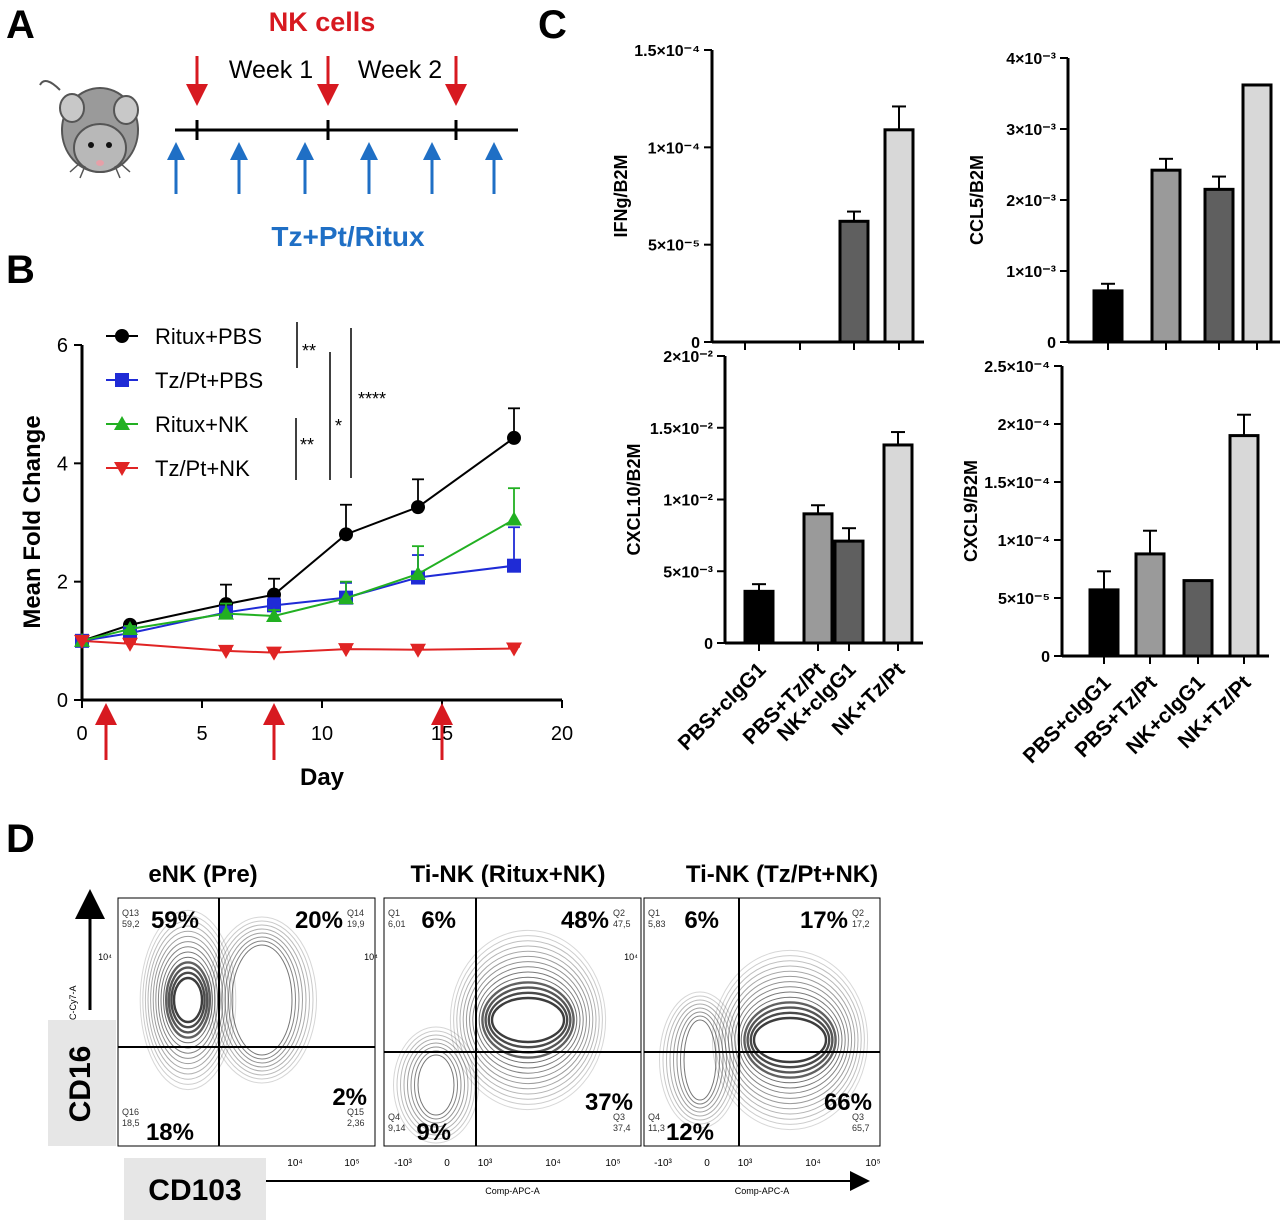  Describe the element at coordinates (309, 351) in the screenshot. I see `sig-ritux-pbs-vs-tzpt-pbs: **` at that location.